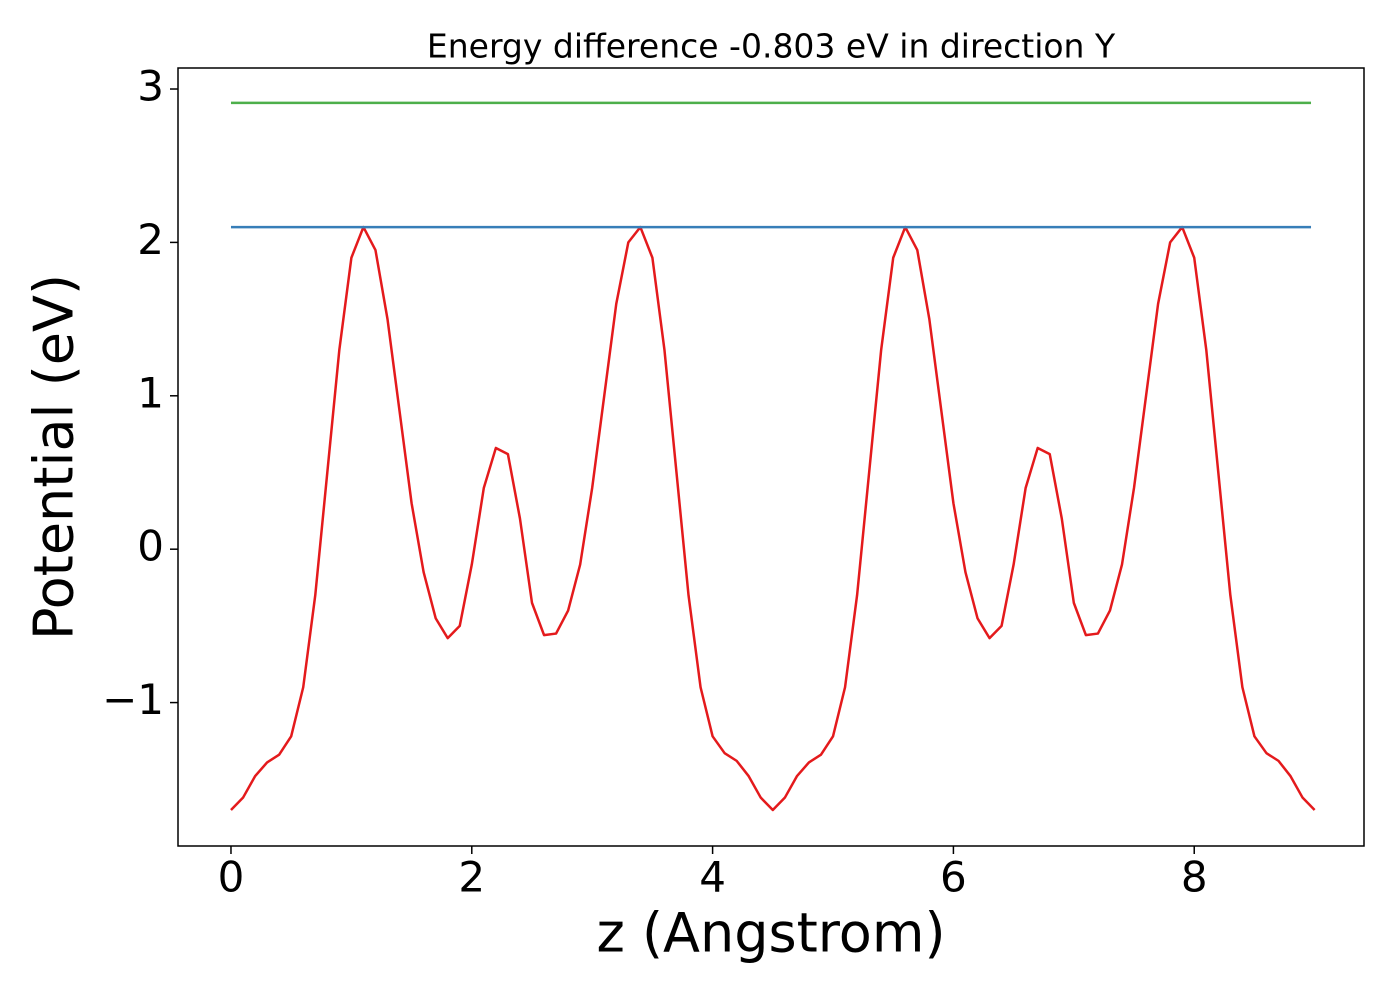 This screenshot has height=1000, width=1400. What do you see at coordinates (471, 877) in the screenshot?
I see `x-tick-label: 2` at bounding box center [471, 877].